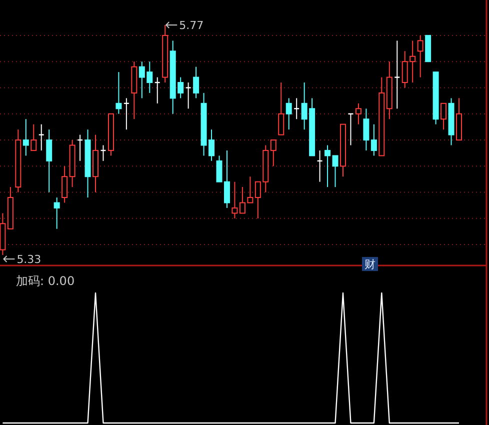 This screenshot has width=489, height=425. What do you see at coordinates (29, 259) in the screenshot?
I see `annotation: 5.33` at bounding box center [29, 259].